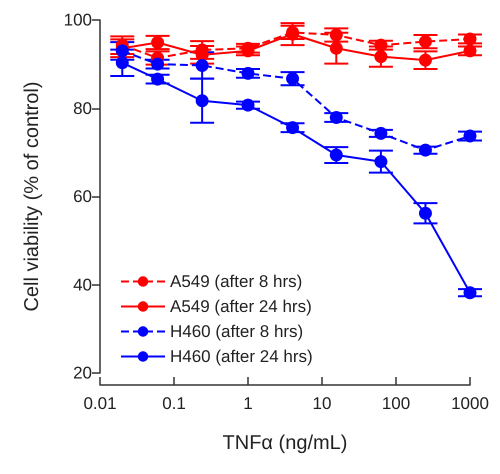  I want to click on y-tick-label: 40, so click(82, 284).